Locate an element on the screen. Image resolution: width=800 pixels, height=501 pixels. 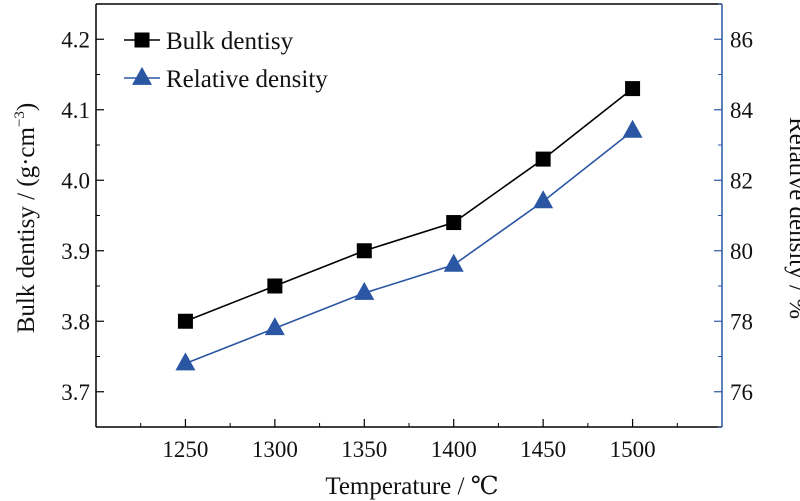
x-tick-label: 1450 is located at coordinates (543, 449).